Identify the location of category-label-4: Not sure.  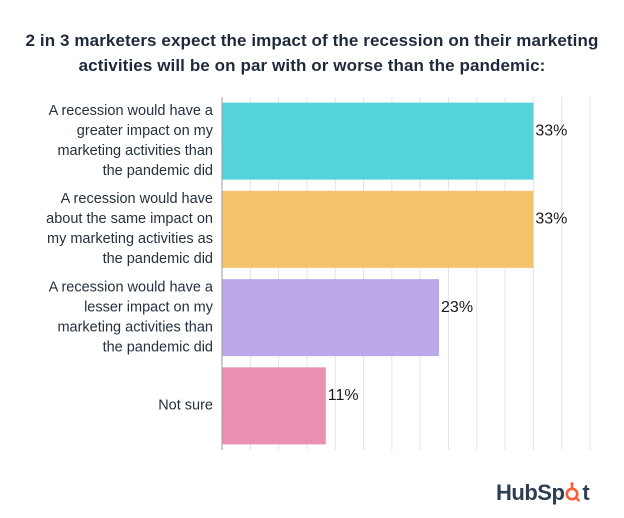
(185, 406).